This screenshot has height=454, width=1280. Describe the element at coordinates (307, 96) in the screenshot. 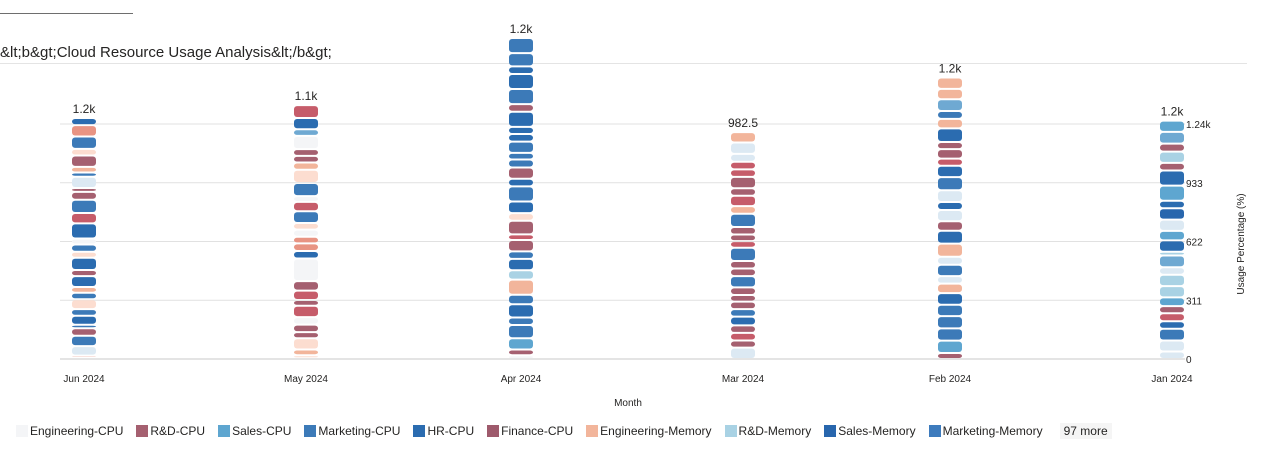

I see `total-data-label: 1.1k` at that location.